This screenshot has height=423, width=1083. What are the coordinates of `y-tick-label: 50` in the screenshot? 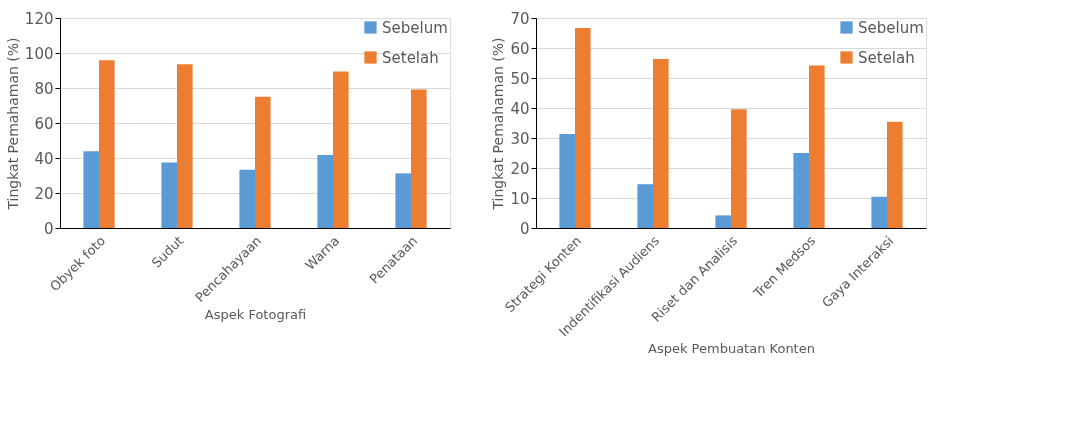 It's located at (520, 78).